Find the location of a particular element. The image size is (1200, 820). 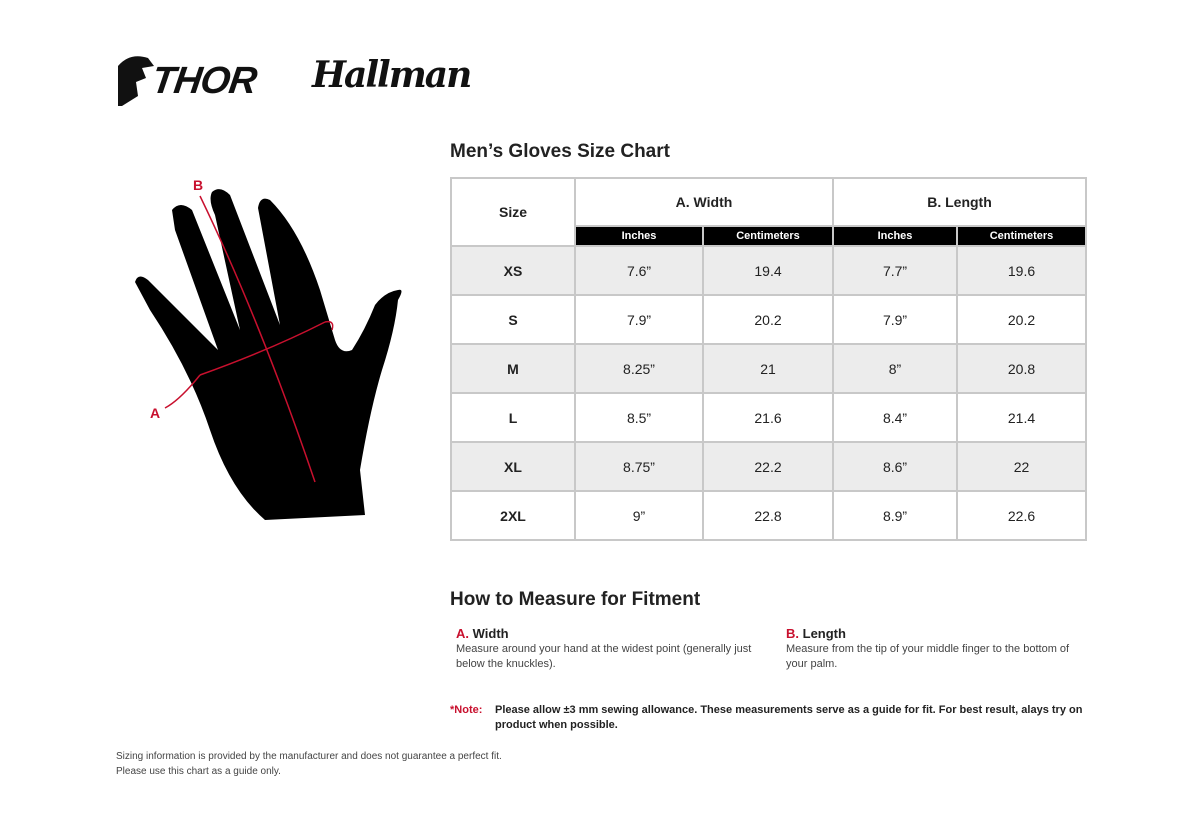

thor-helmet-icon is located at coordinates (136, 81).